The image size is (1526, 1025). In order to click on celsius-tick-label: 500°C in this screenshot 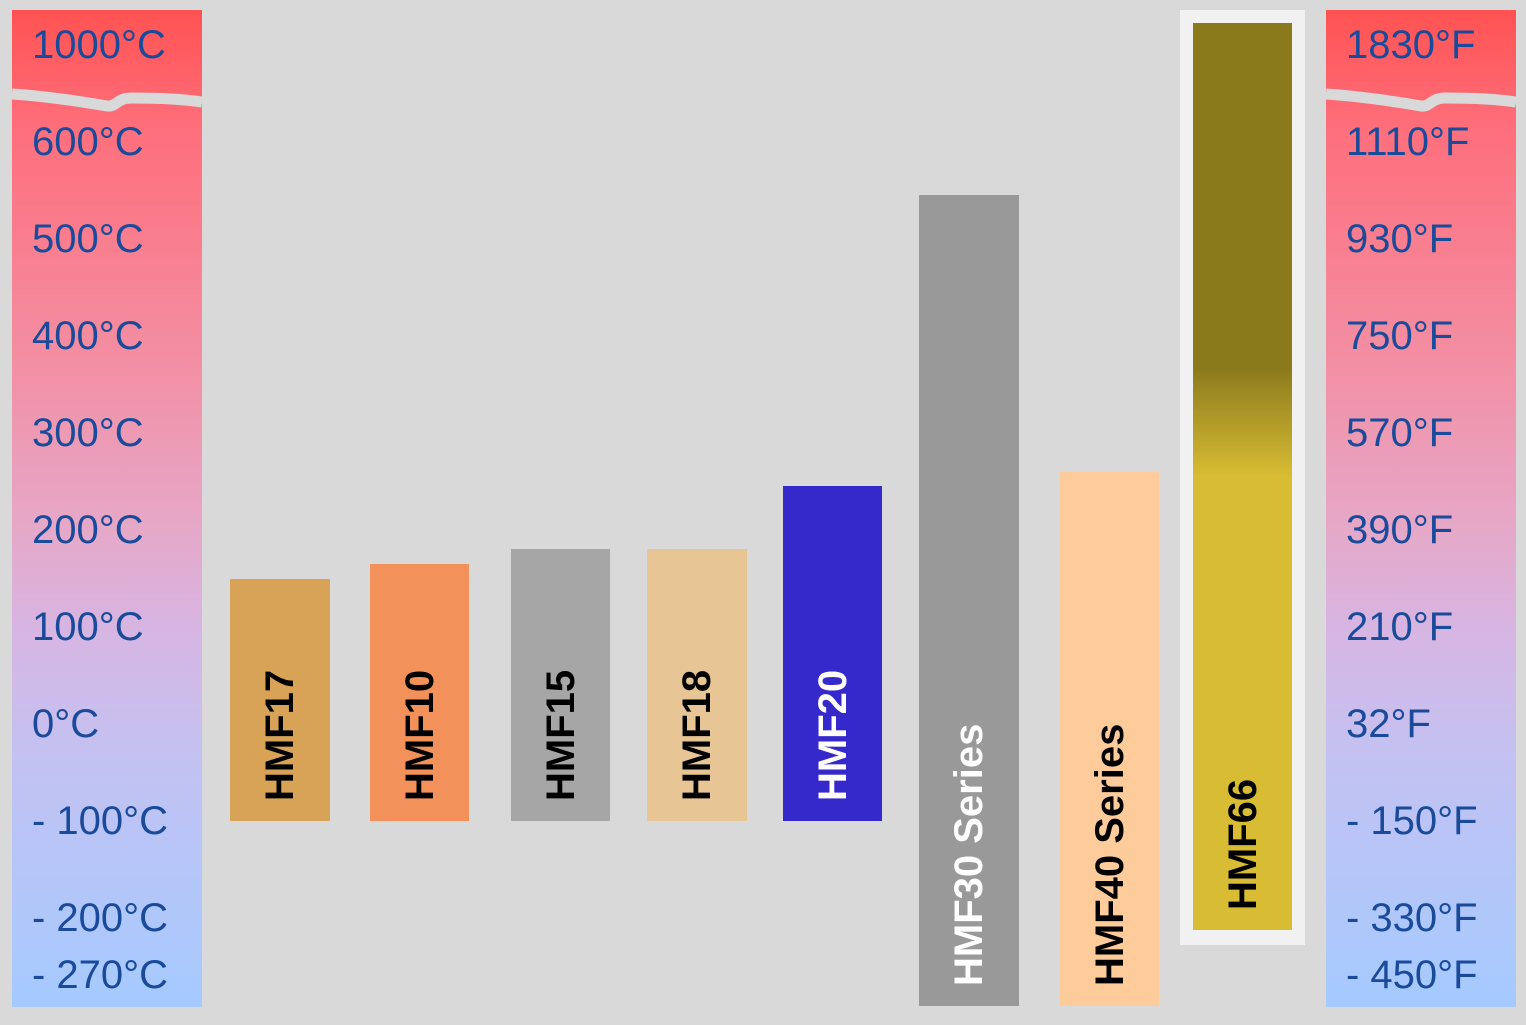, I will do `click(88, 239)`.